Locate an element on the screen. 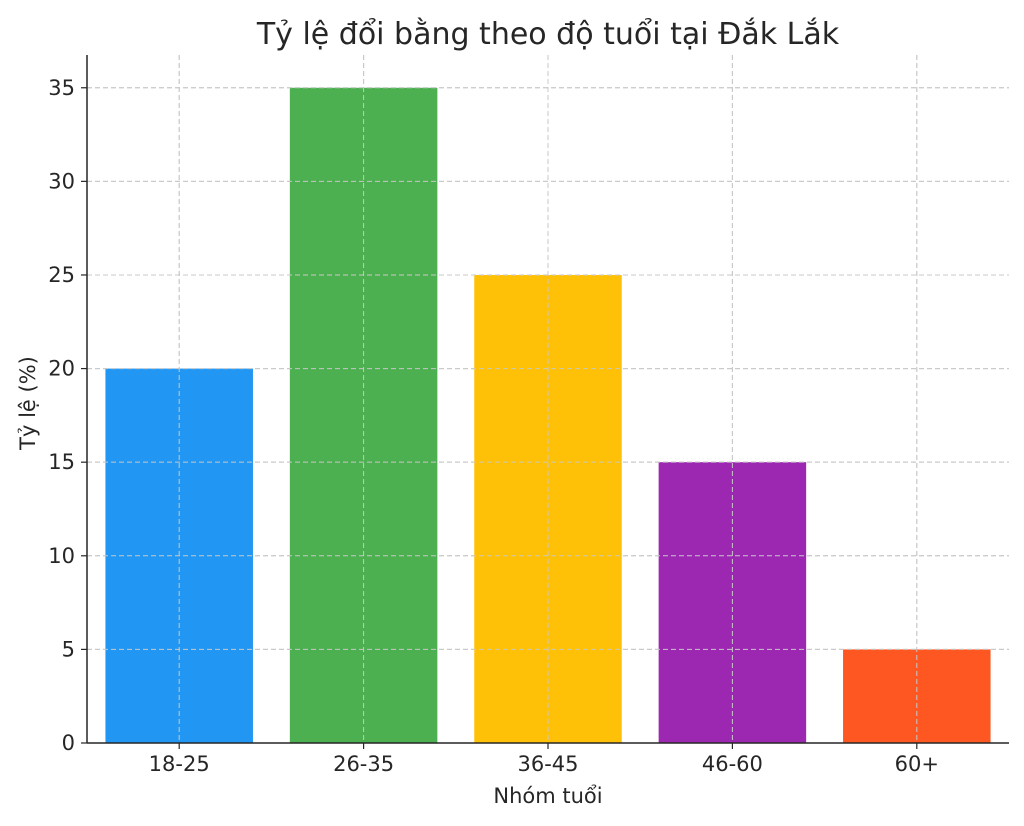 This screenshot has width=1024, height=826. chart-title: Tỷ lệ đổi bằng theo độ tuổi tại Đắk Lắk is located at coordinates (548, 34).